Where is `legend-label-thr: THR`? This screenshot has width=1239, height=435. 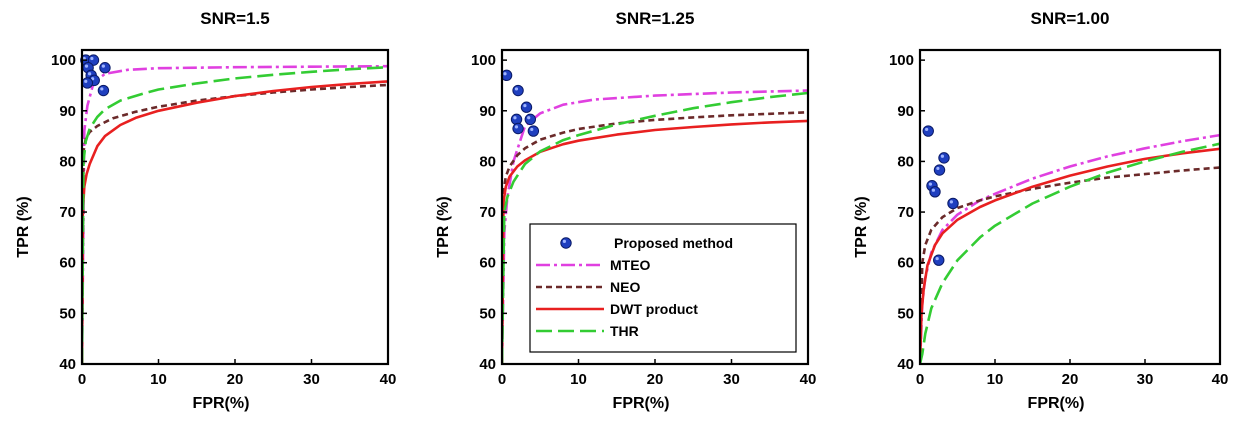 legend-label-thr: THR is located at coordinates (624, 331).